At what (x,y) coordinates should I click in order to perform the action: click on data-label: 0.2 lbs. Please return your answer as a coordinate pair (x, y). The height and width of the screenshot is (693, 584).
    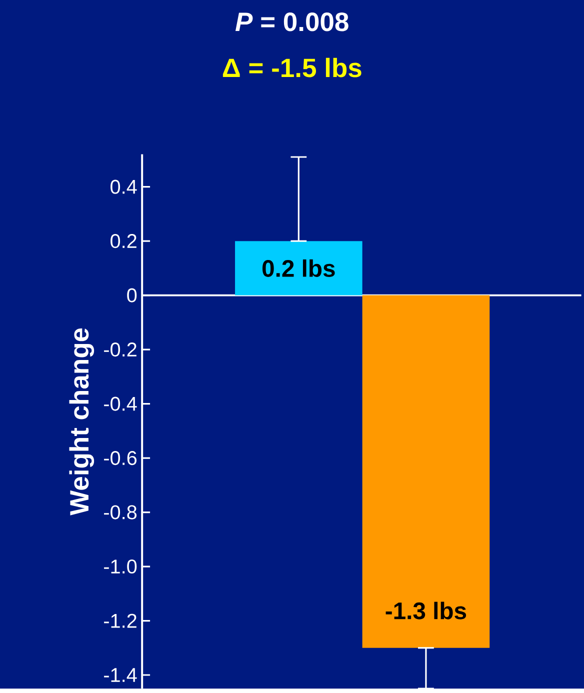
    Looking at the image, I should click on (298, 268).